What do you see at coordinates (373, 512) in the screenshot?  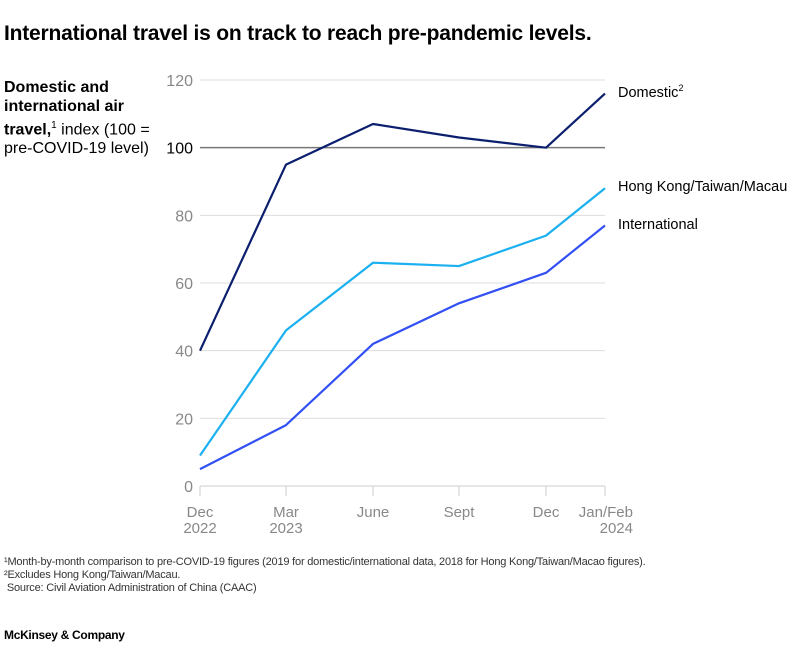 I see `x-tick-label: June` at bounding box center [373, 512].